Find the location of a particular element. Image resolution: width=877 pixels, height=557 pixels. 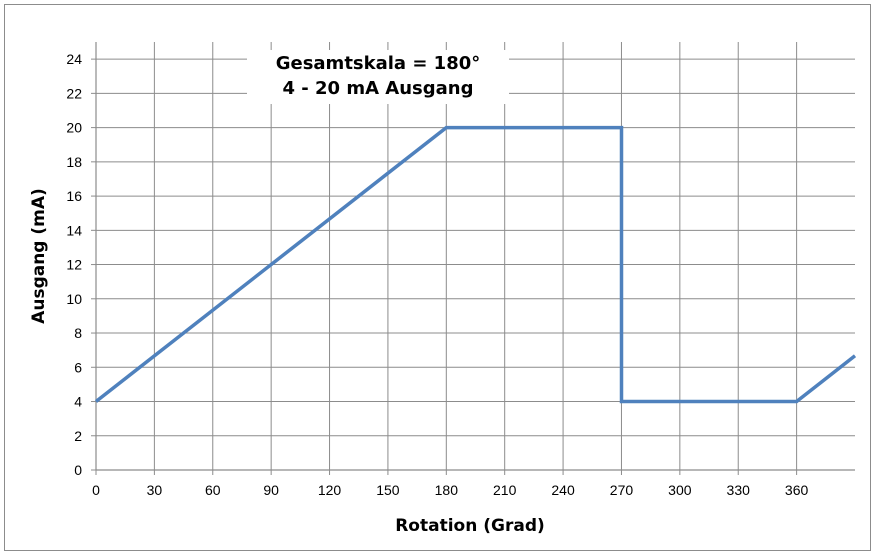

x-tick-label: 300 is located at coordinates (680, 490).